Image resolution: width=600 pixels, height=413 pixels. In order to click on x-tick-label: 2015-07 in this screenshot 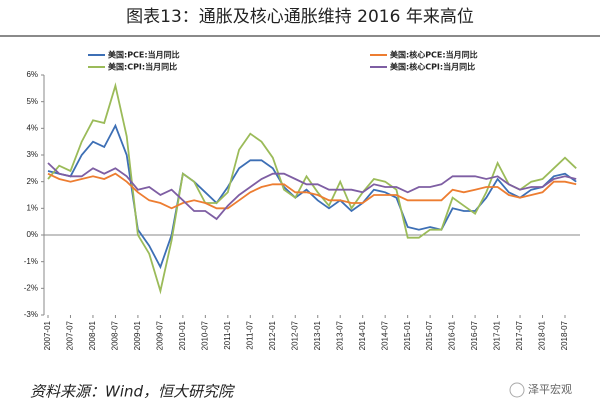, I will do `click(429, 335)`.